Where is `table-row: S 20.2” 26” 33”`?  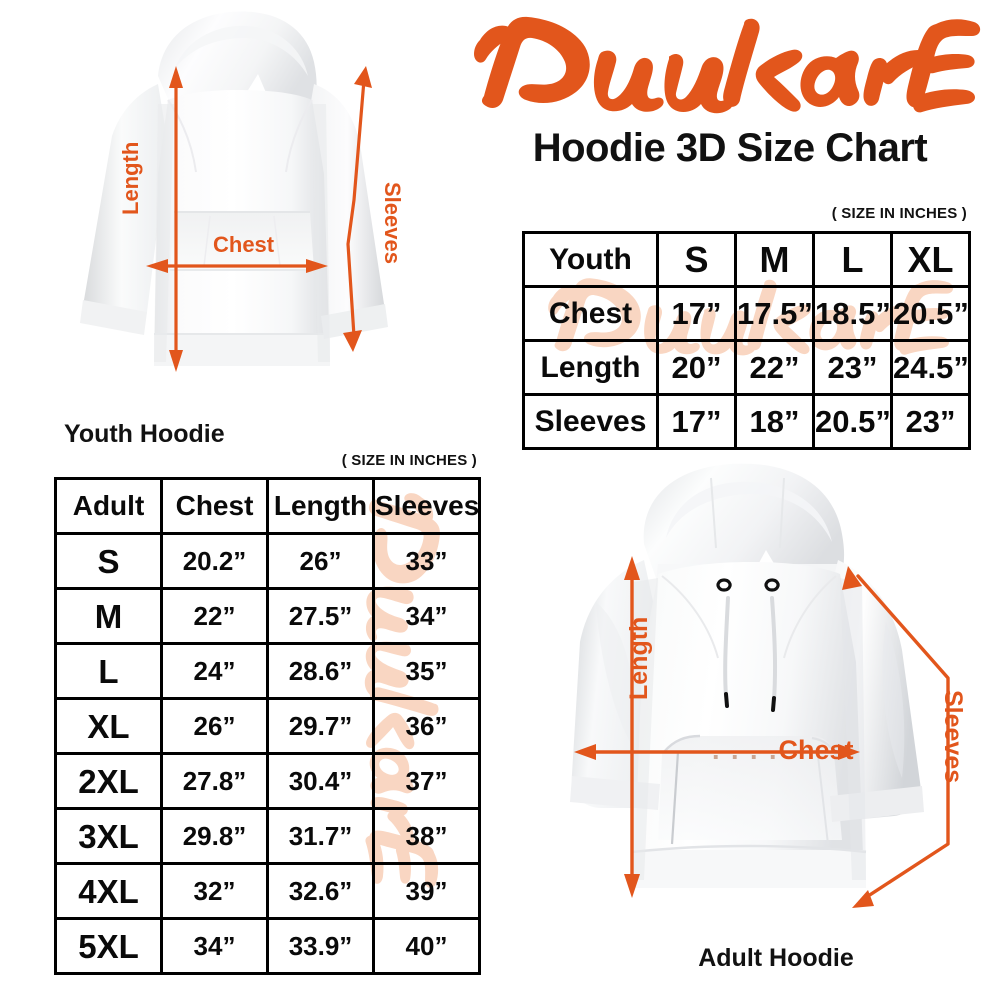
table-row: S 20.2” 26” 33” is located at coordinates (267, 561).